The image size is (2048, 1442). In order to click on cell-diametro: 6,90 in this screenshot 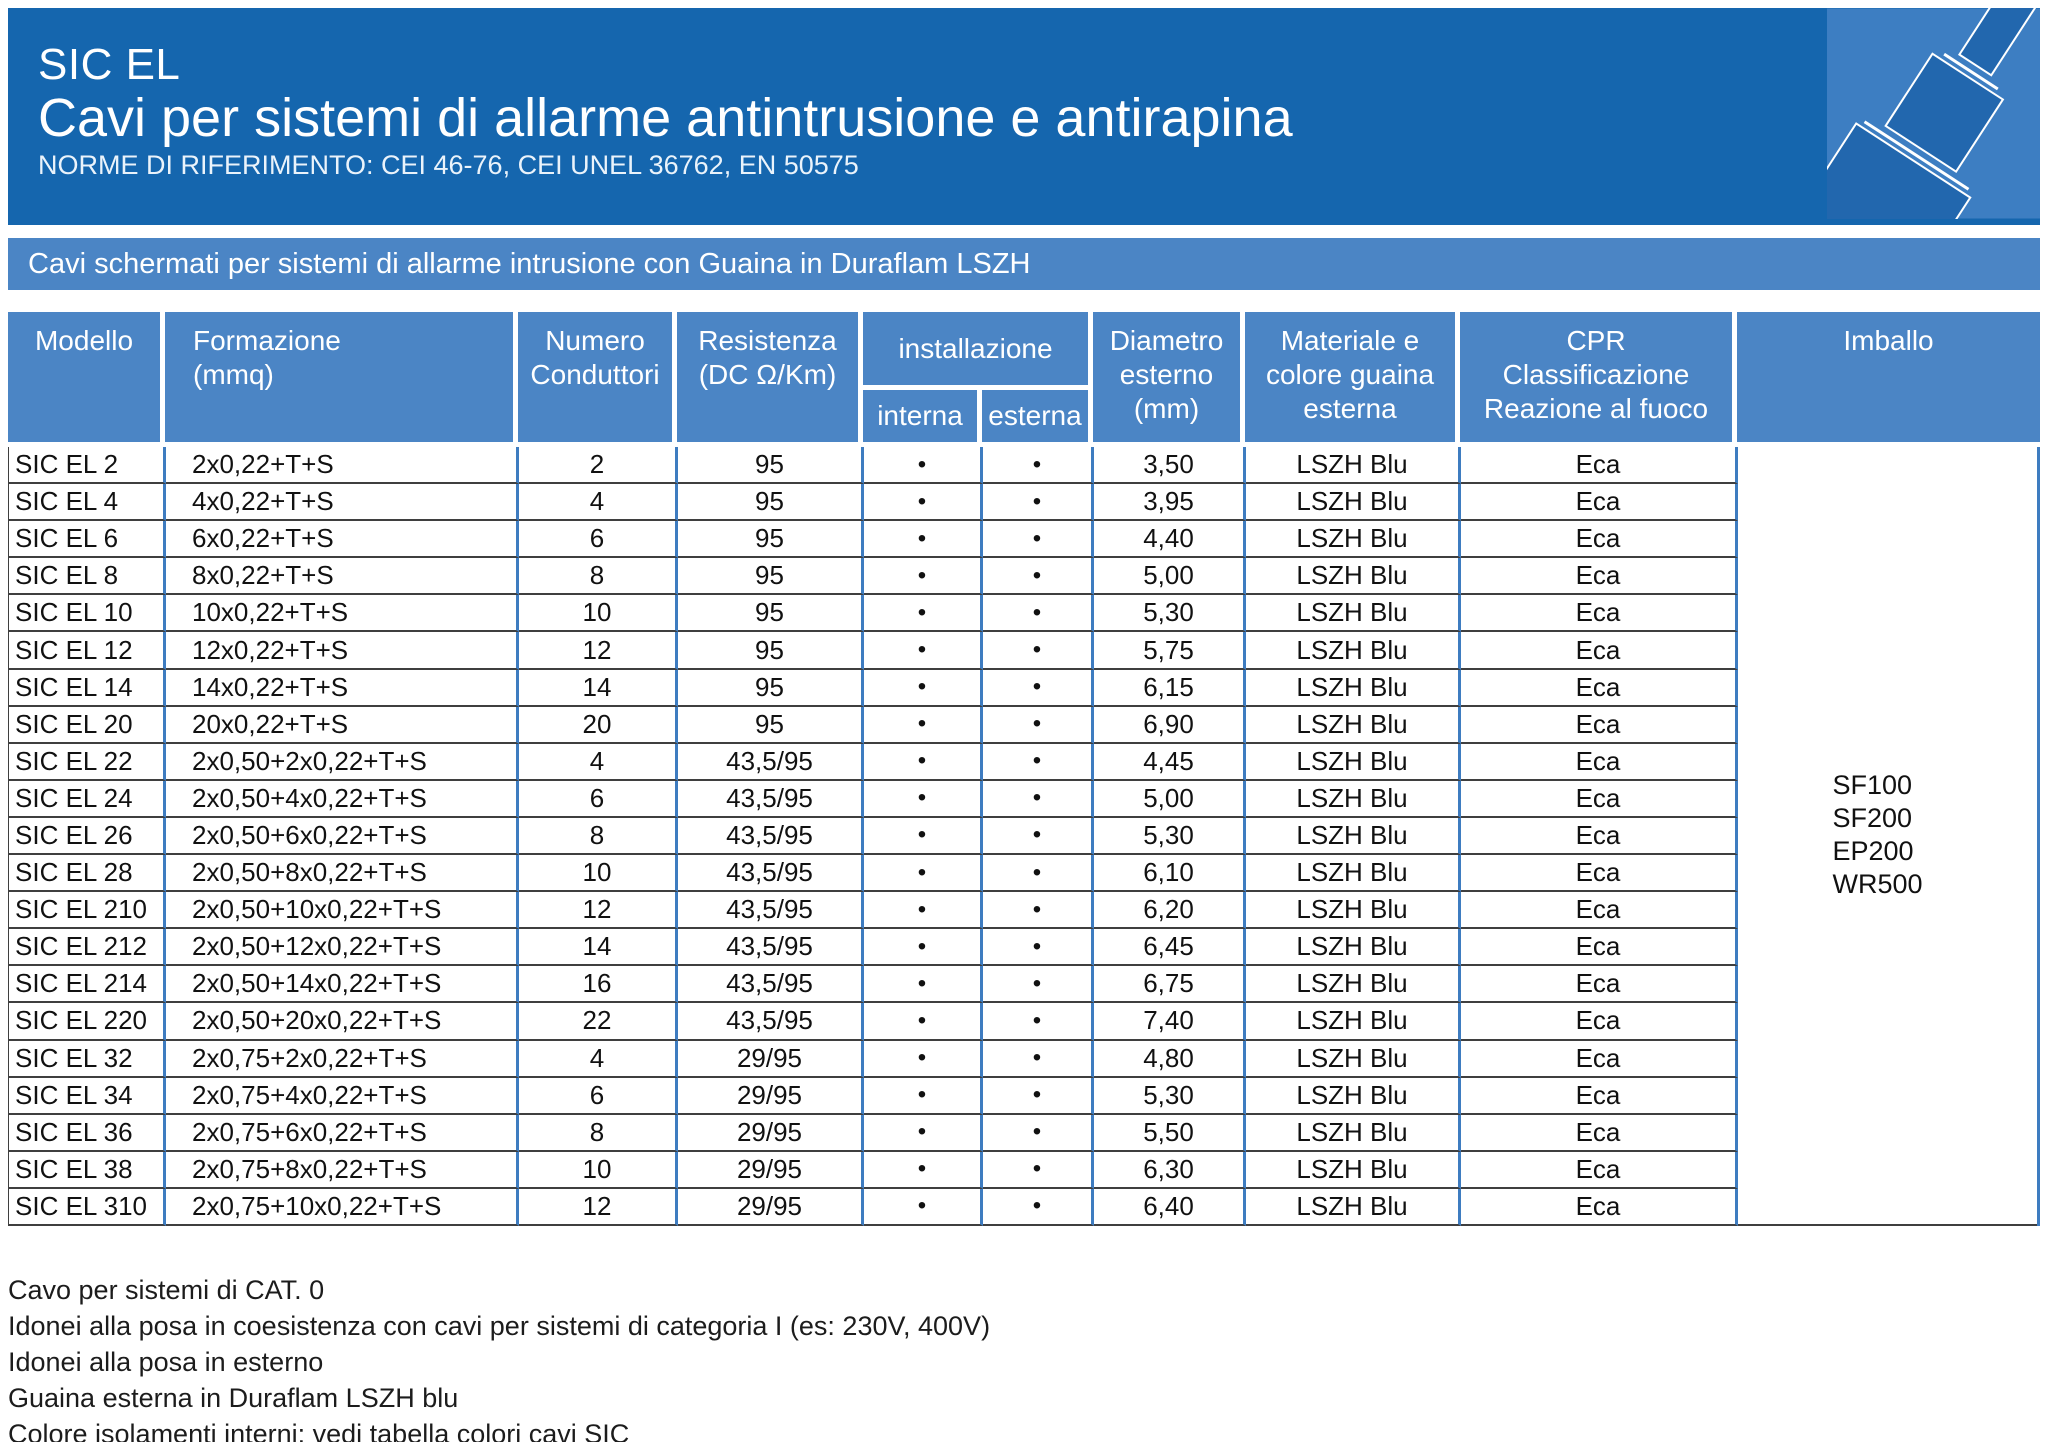, I will do `click(1170, 725)`.